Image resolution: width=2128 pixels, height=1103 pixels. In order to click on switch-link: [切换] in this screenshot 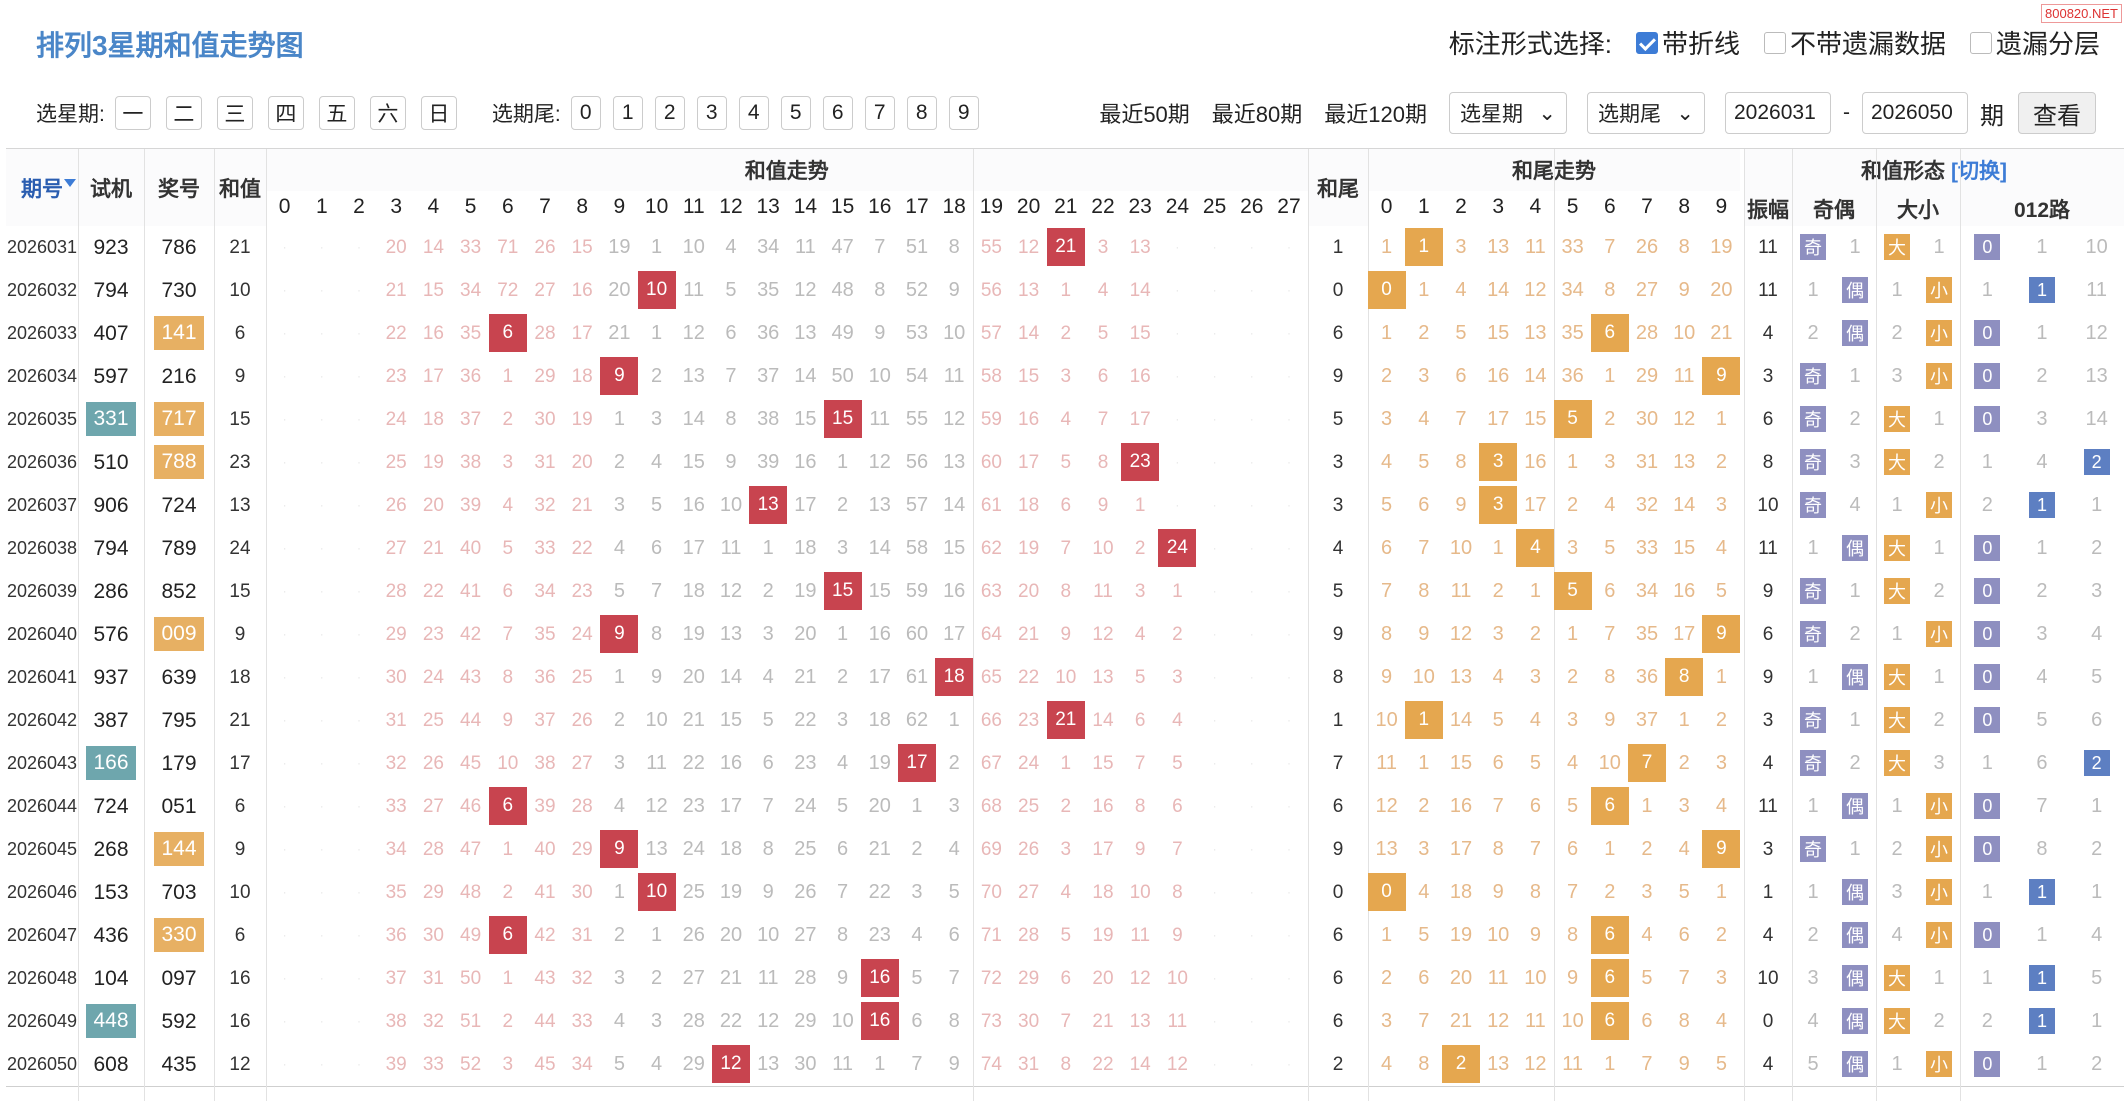, I will do `click(1979, 171)`.